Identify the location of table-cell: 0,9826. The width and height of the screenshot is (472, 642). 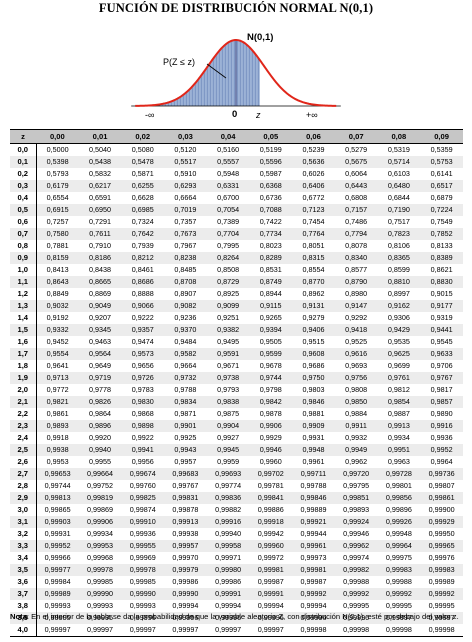
(100, 402).